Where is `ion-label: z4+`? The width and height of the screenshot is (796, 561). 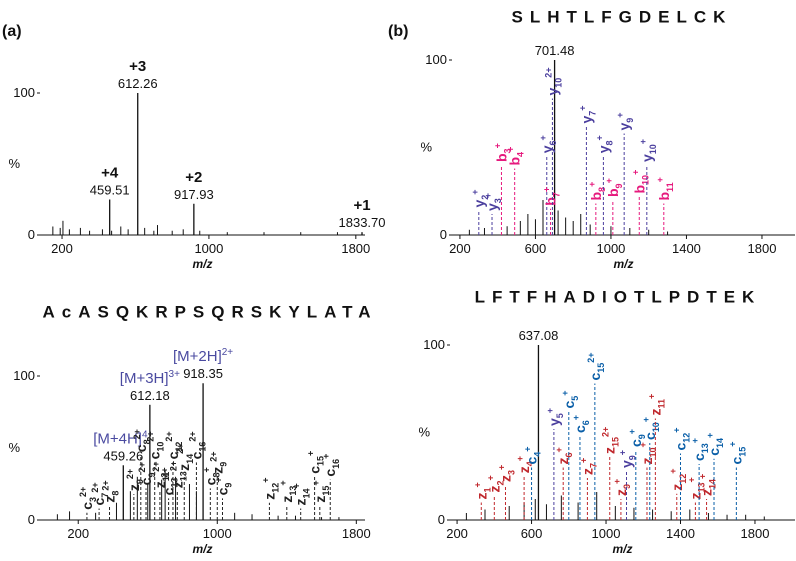 ion-label: z4+ is located at coordinates (525, 464).